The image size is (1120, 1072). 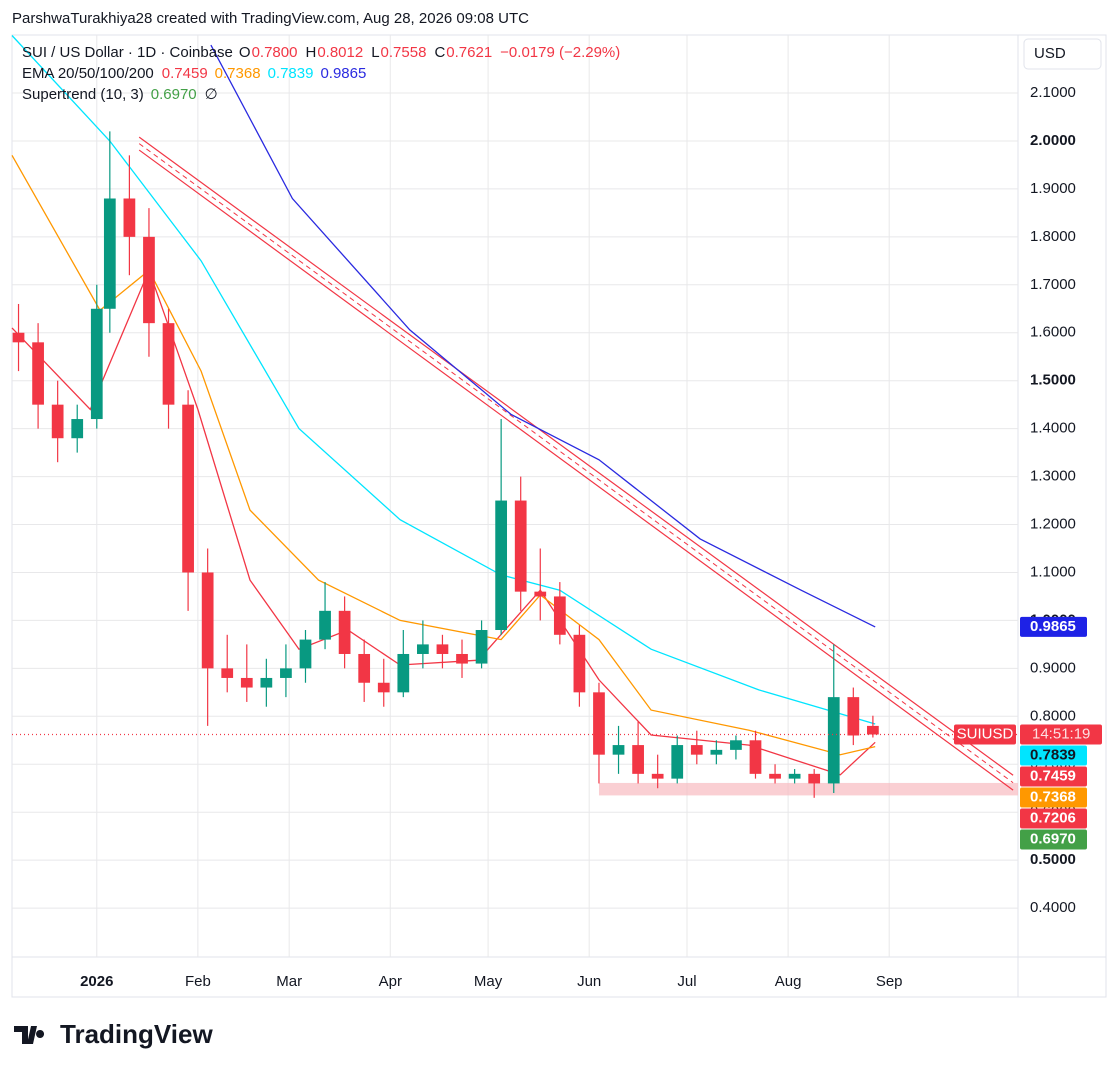 What do you see at coordinates (788, 981) in the screenshot?
I see `x-tick-label: Aug` at bounding box center [788, 981].